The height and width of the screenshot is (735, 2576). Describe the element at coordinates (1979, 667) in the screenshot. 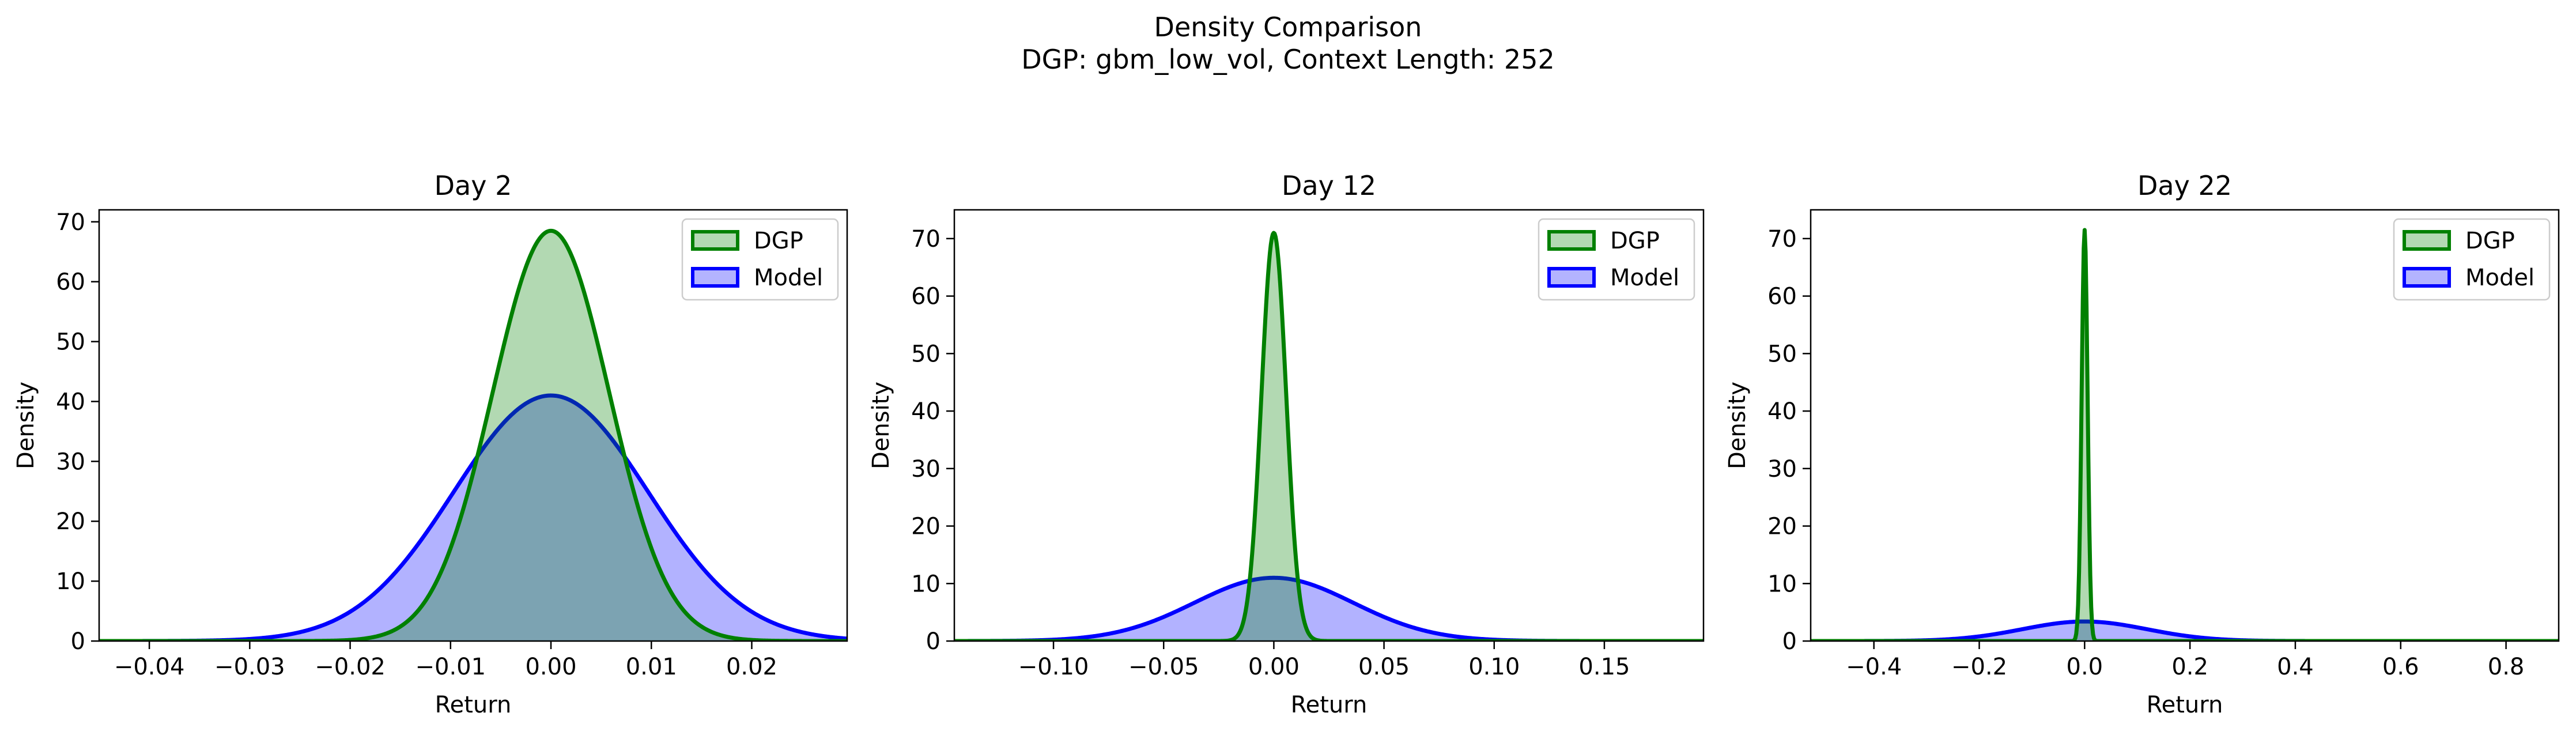

I see `x-tick-label: −0.2` at that location.